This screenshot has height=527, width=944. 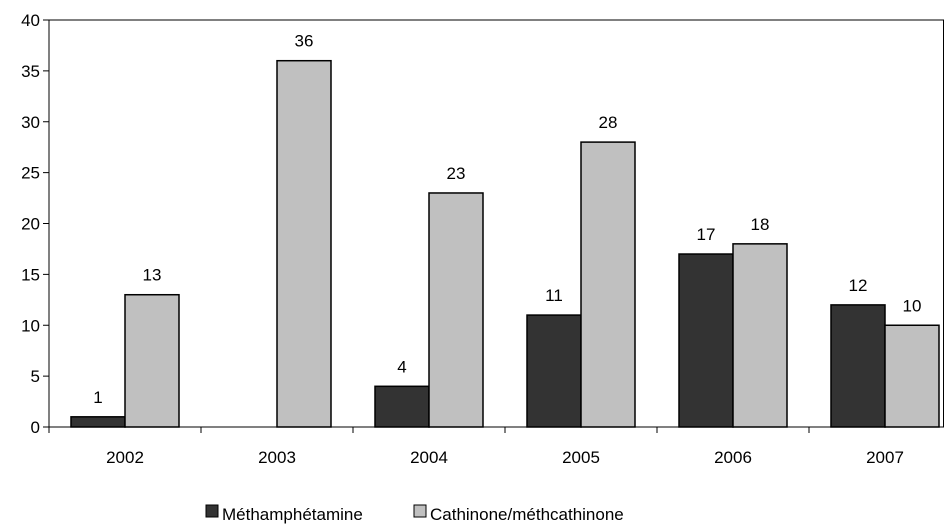 What do you see at coordinates (608, 122) in the screenshot?
I see `data-label: 28` at bounding box center [608, 122].